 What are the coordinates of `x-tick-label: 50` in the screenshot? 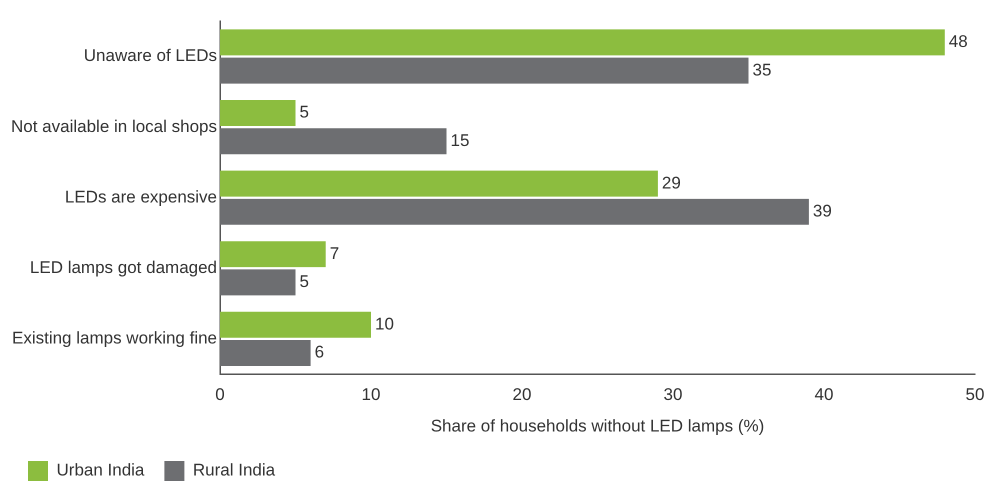 It's located at (975, 394).